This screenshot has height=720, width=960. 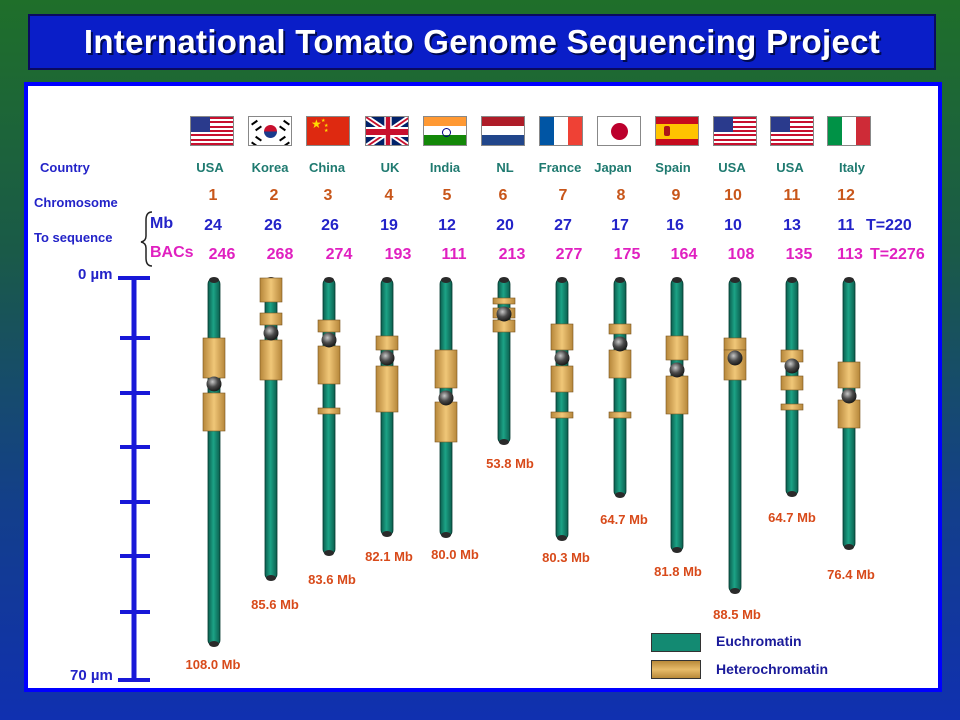 I want to click on chromosome-10-body, so click(x=735, y=435).